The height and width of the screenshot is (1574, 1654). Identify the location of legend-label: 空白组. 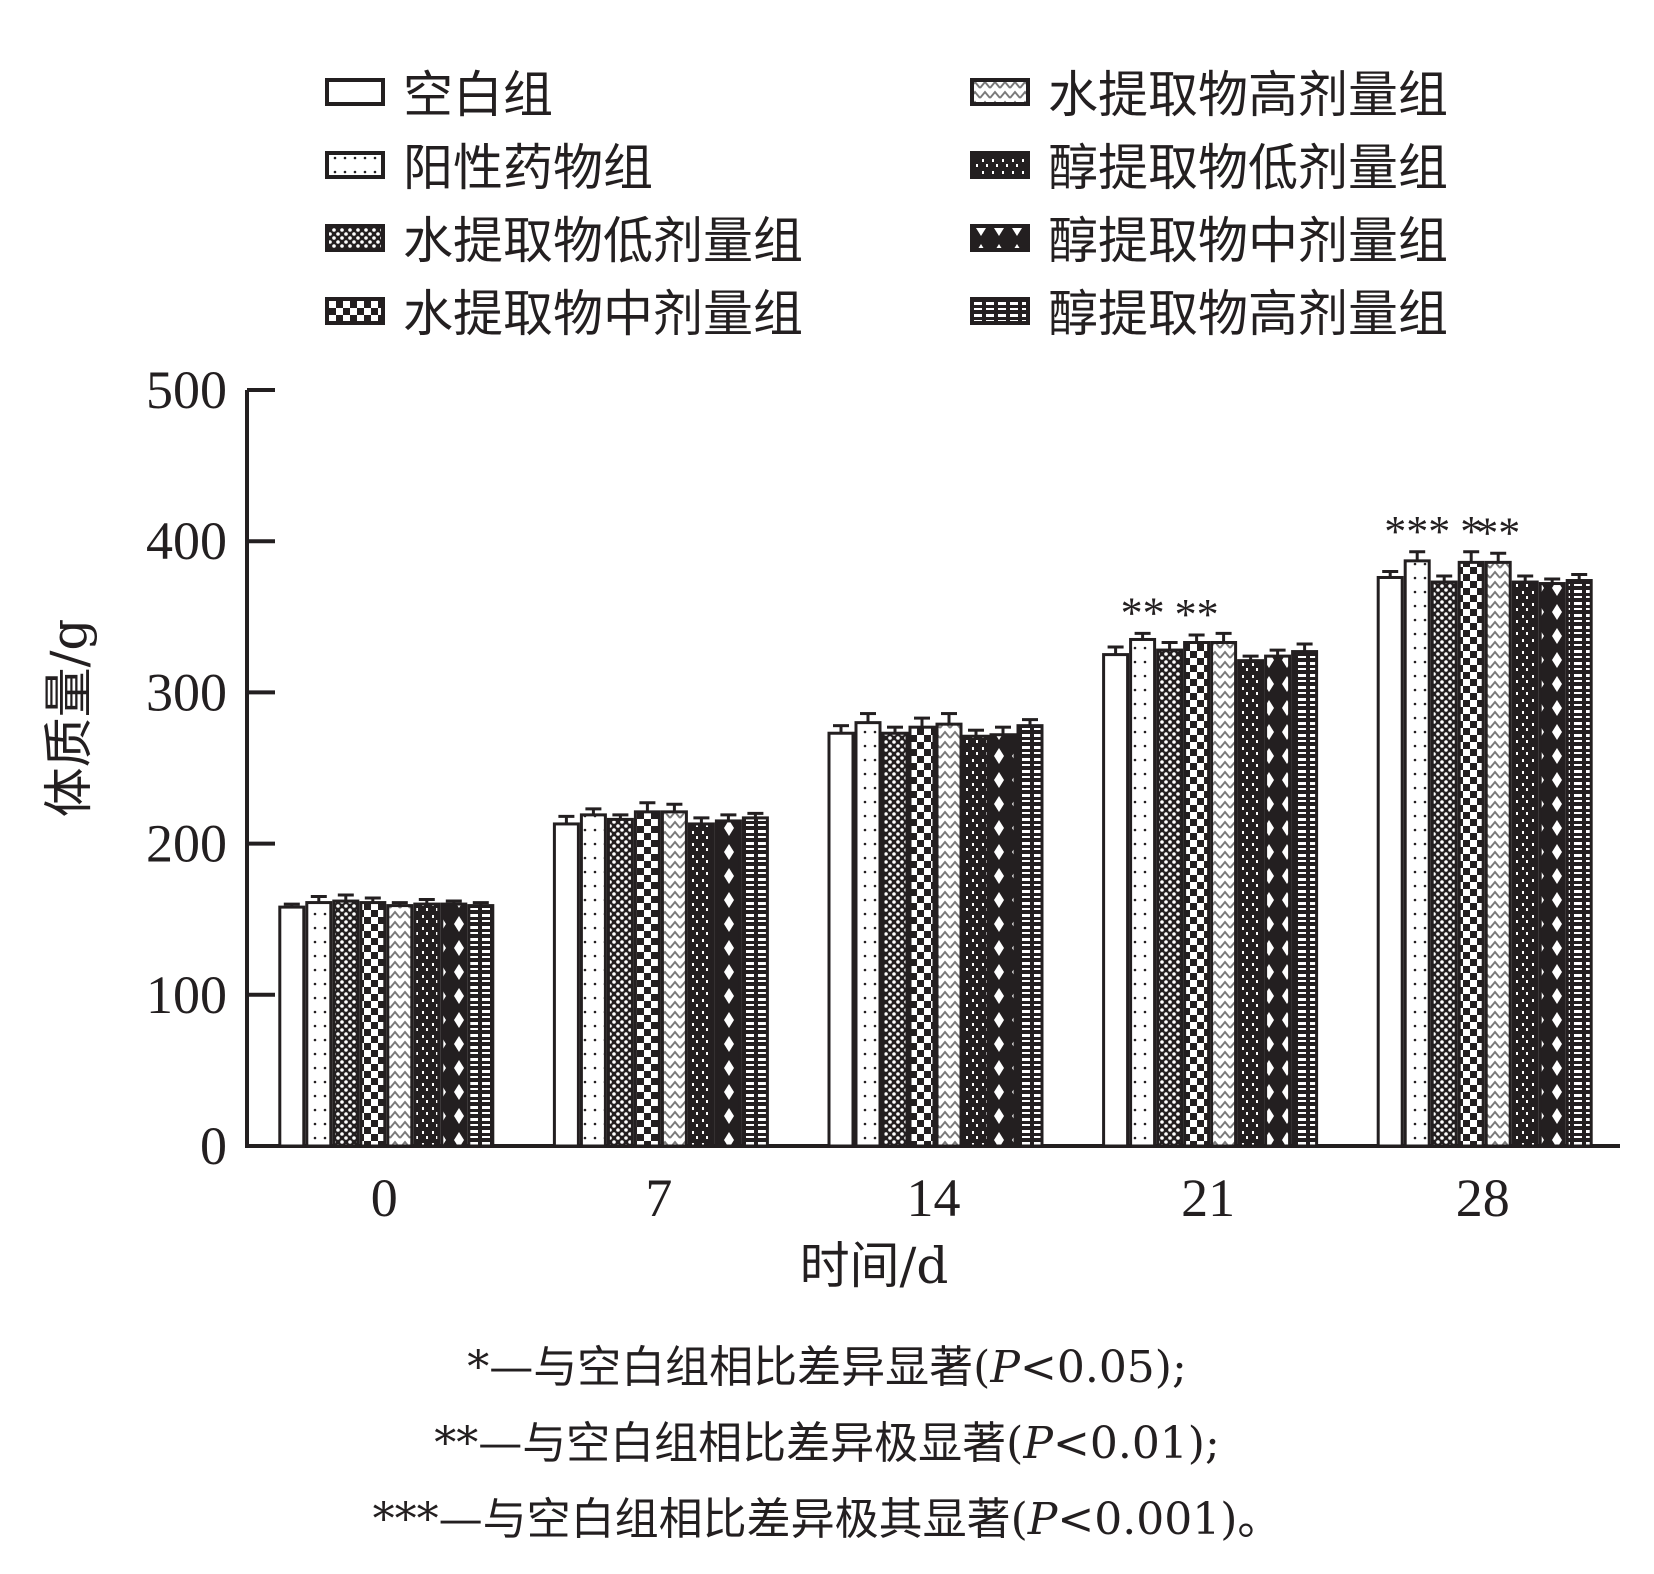
(478, 95).